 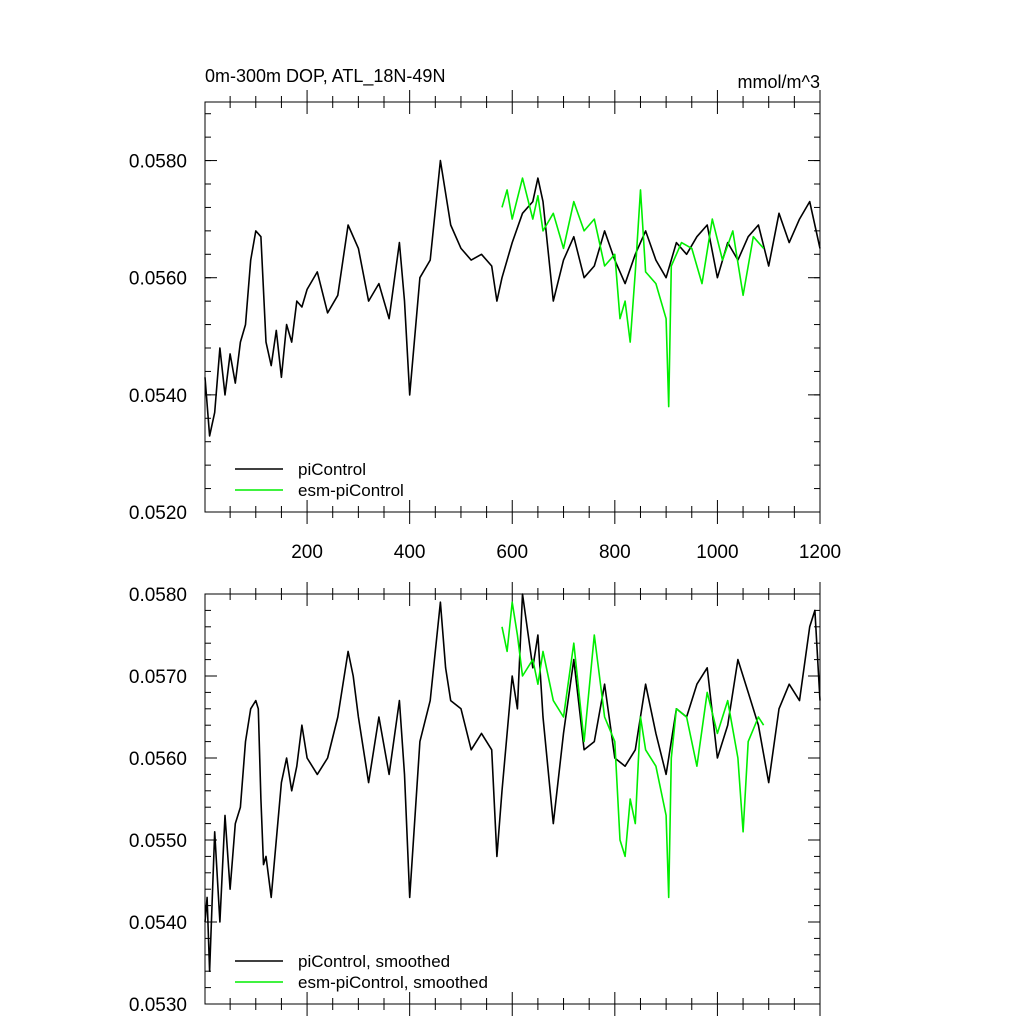 I want to click on chart-title: 0m-300m DOP, ATL_18N-49N, so click(x=325, y=76).